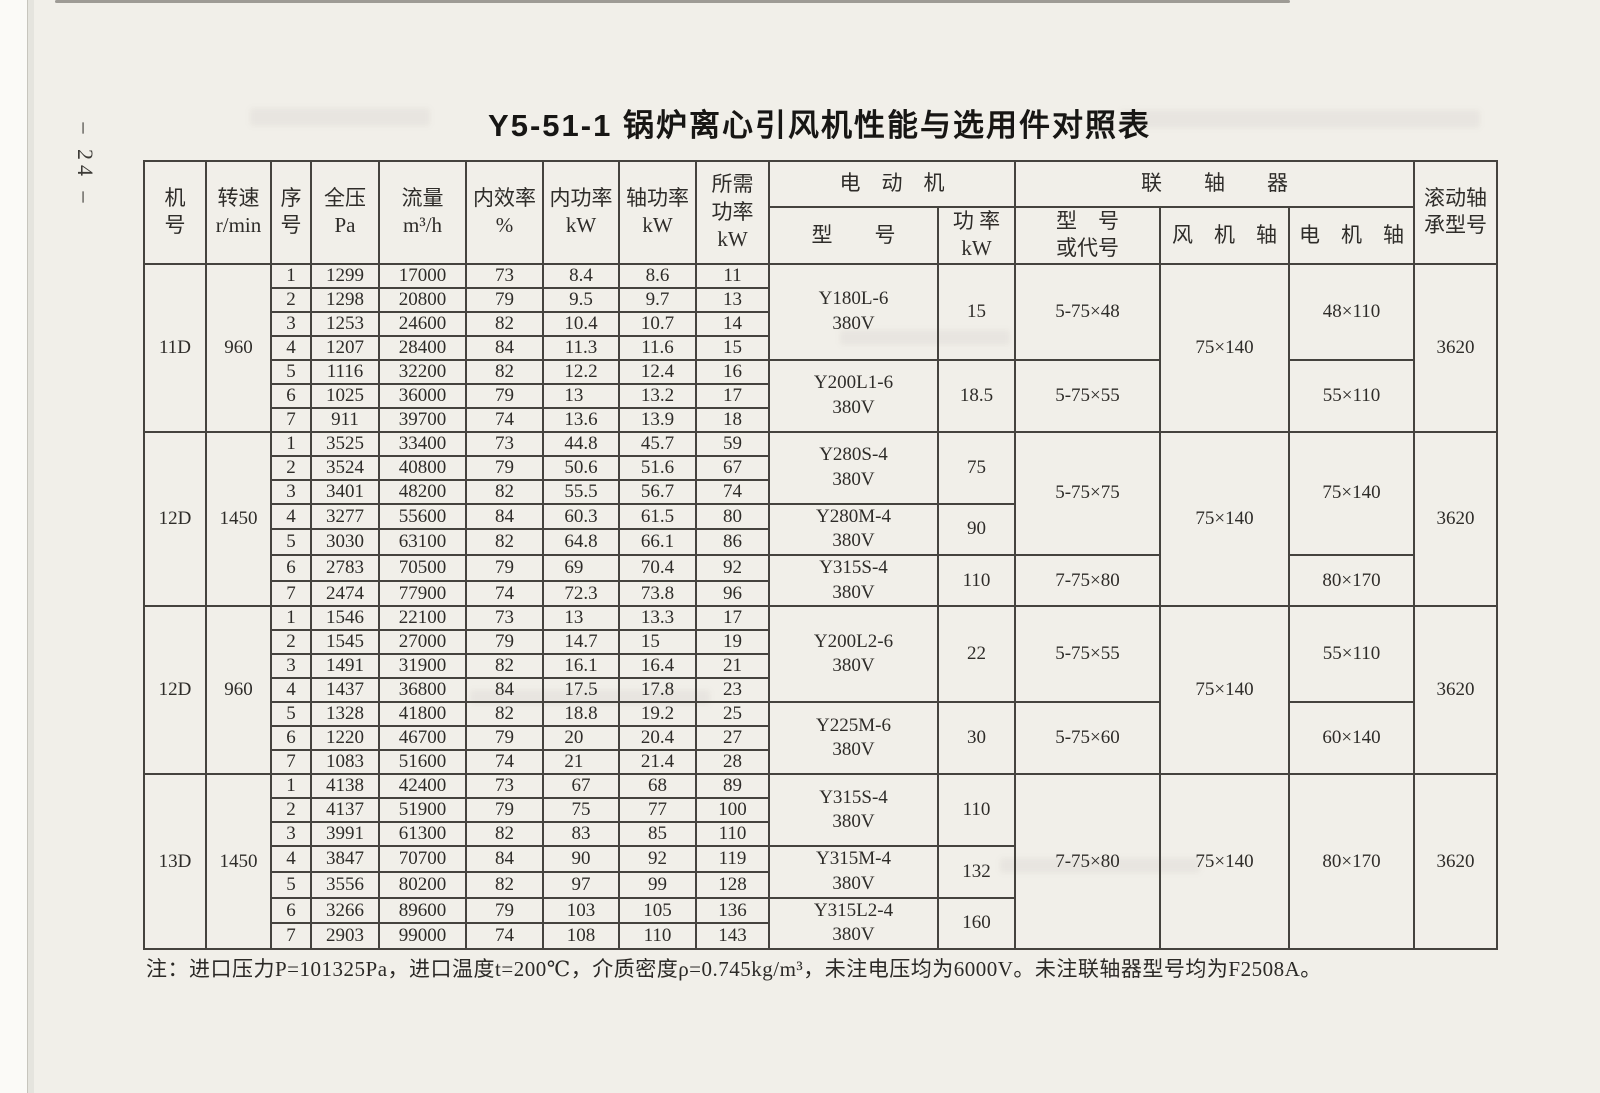 This screenshot has height=1093, width=1600. What do you see at coordinates (657, 642) in the screenshot?
I see `shaft-power-cell: 15.0` at bounding box center [657, 642].